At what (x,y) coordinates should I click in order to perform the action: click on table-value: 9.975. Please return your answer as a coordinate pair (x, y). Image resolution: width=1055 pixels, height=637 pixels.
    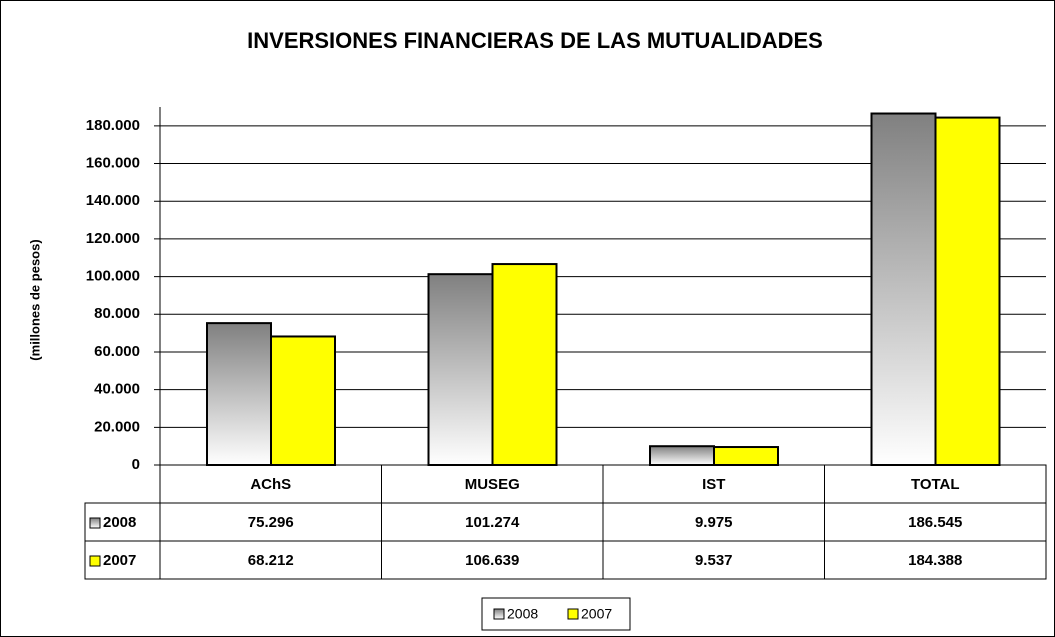
    Looking at the image, I should click on (714, 522).